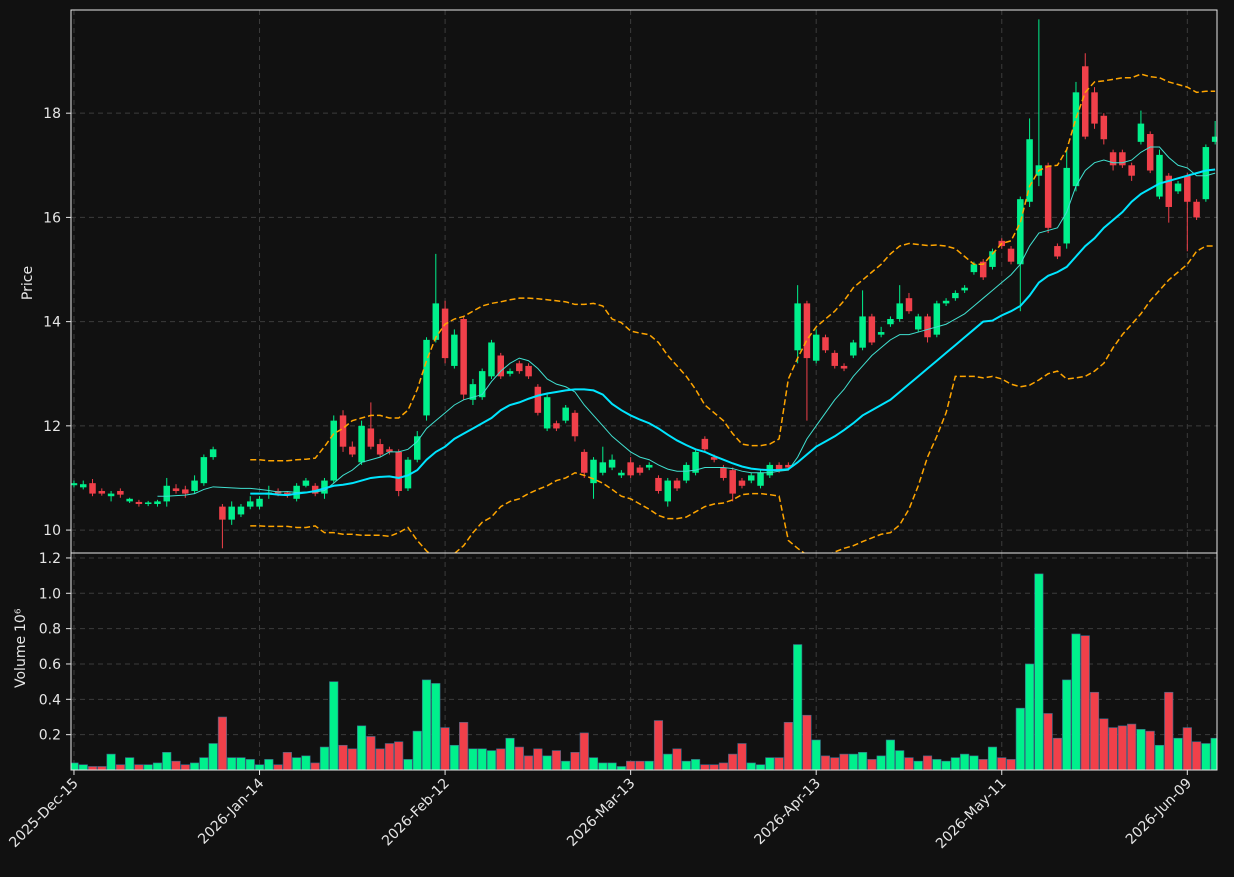 This screenshot has height=877, width=1234. Describe the element at coordinates (52, 218) in the screenshot. I see `y-tick-label: 16` at that location.